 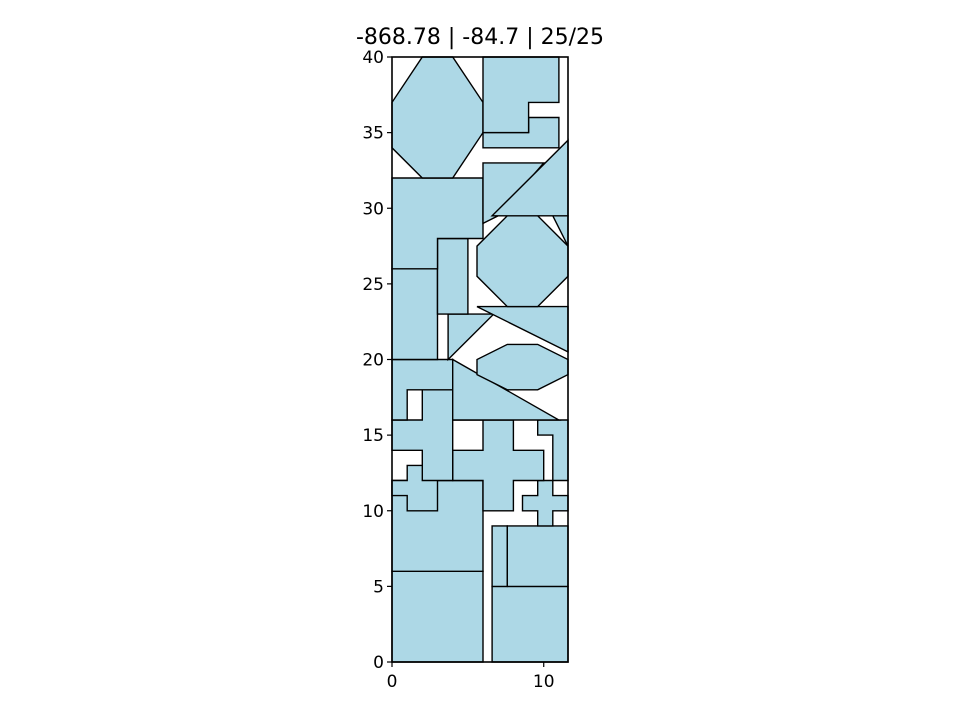 What do you see at coordinates (544, 682) in the screenshot?
I see `x-tick-label: 10` at bounding box center [544, 682].